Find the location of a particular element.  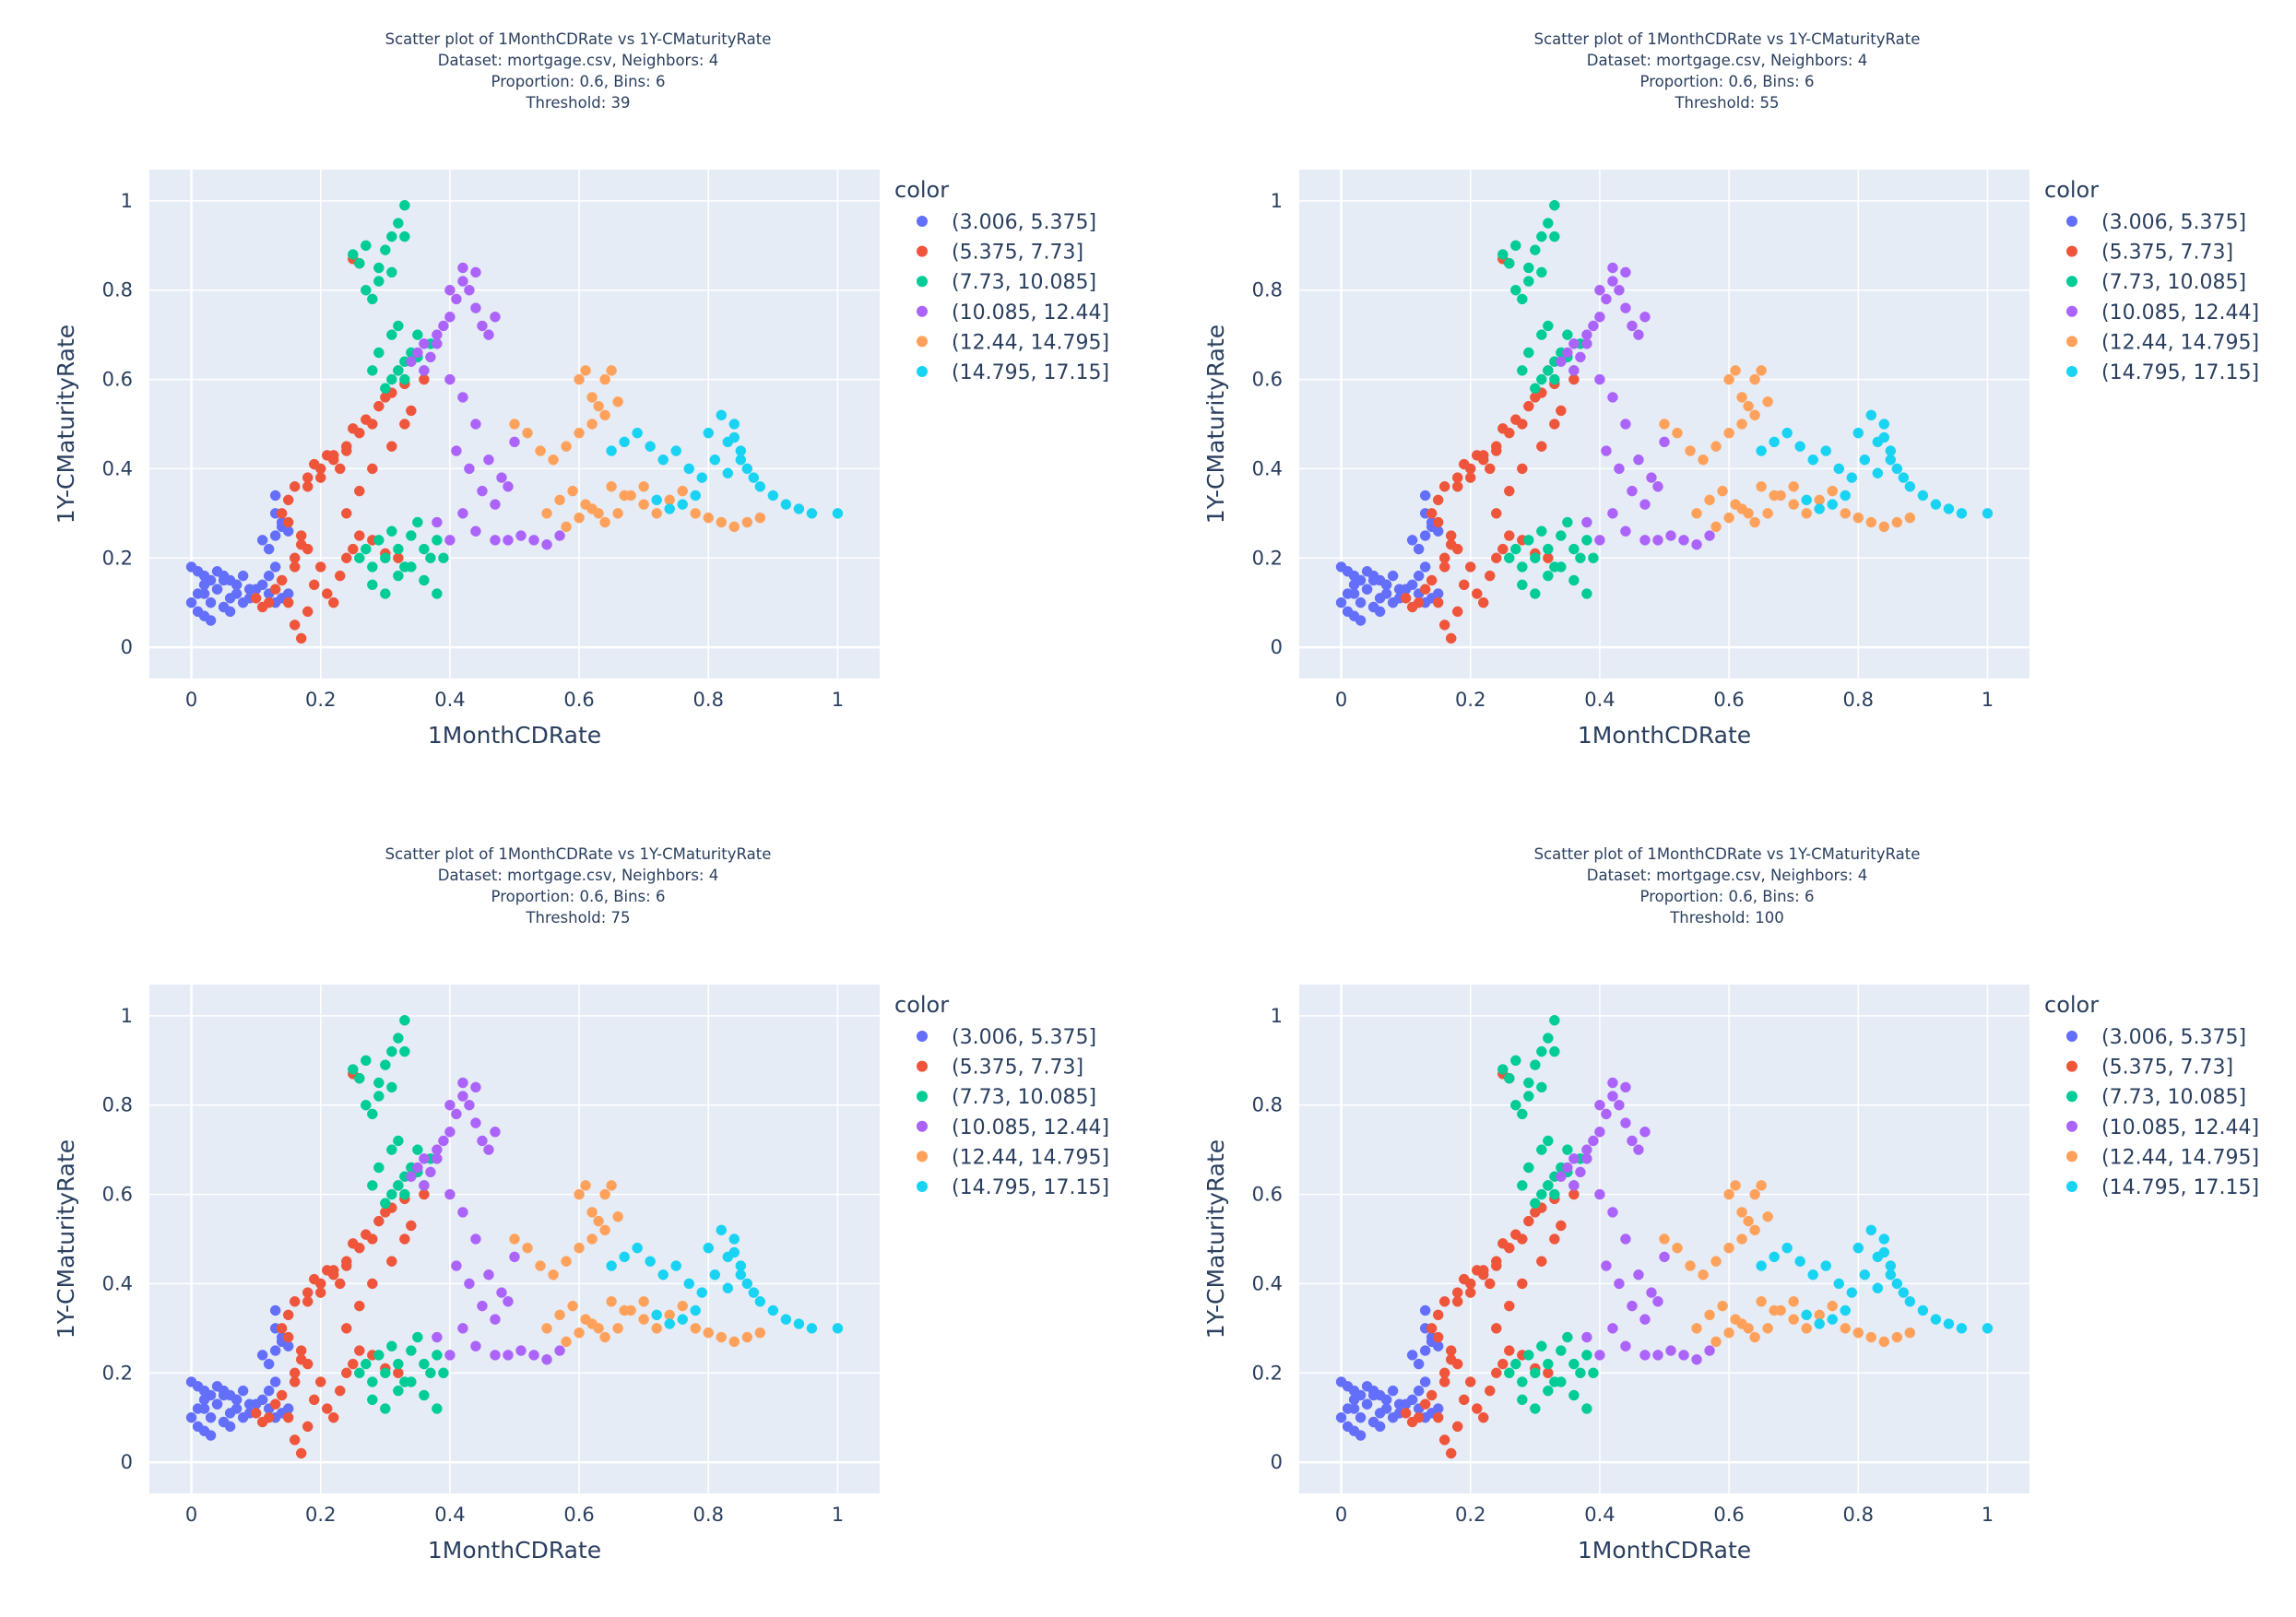

x-tick-label: 0.4 is located at coordinates (449, 1515).